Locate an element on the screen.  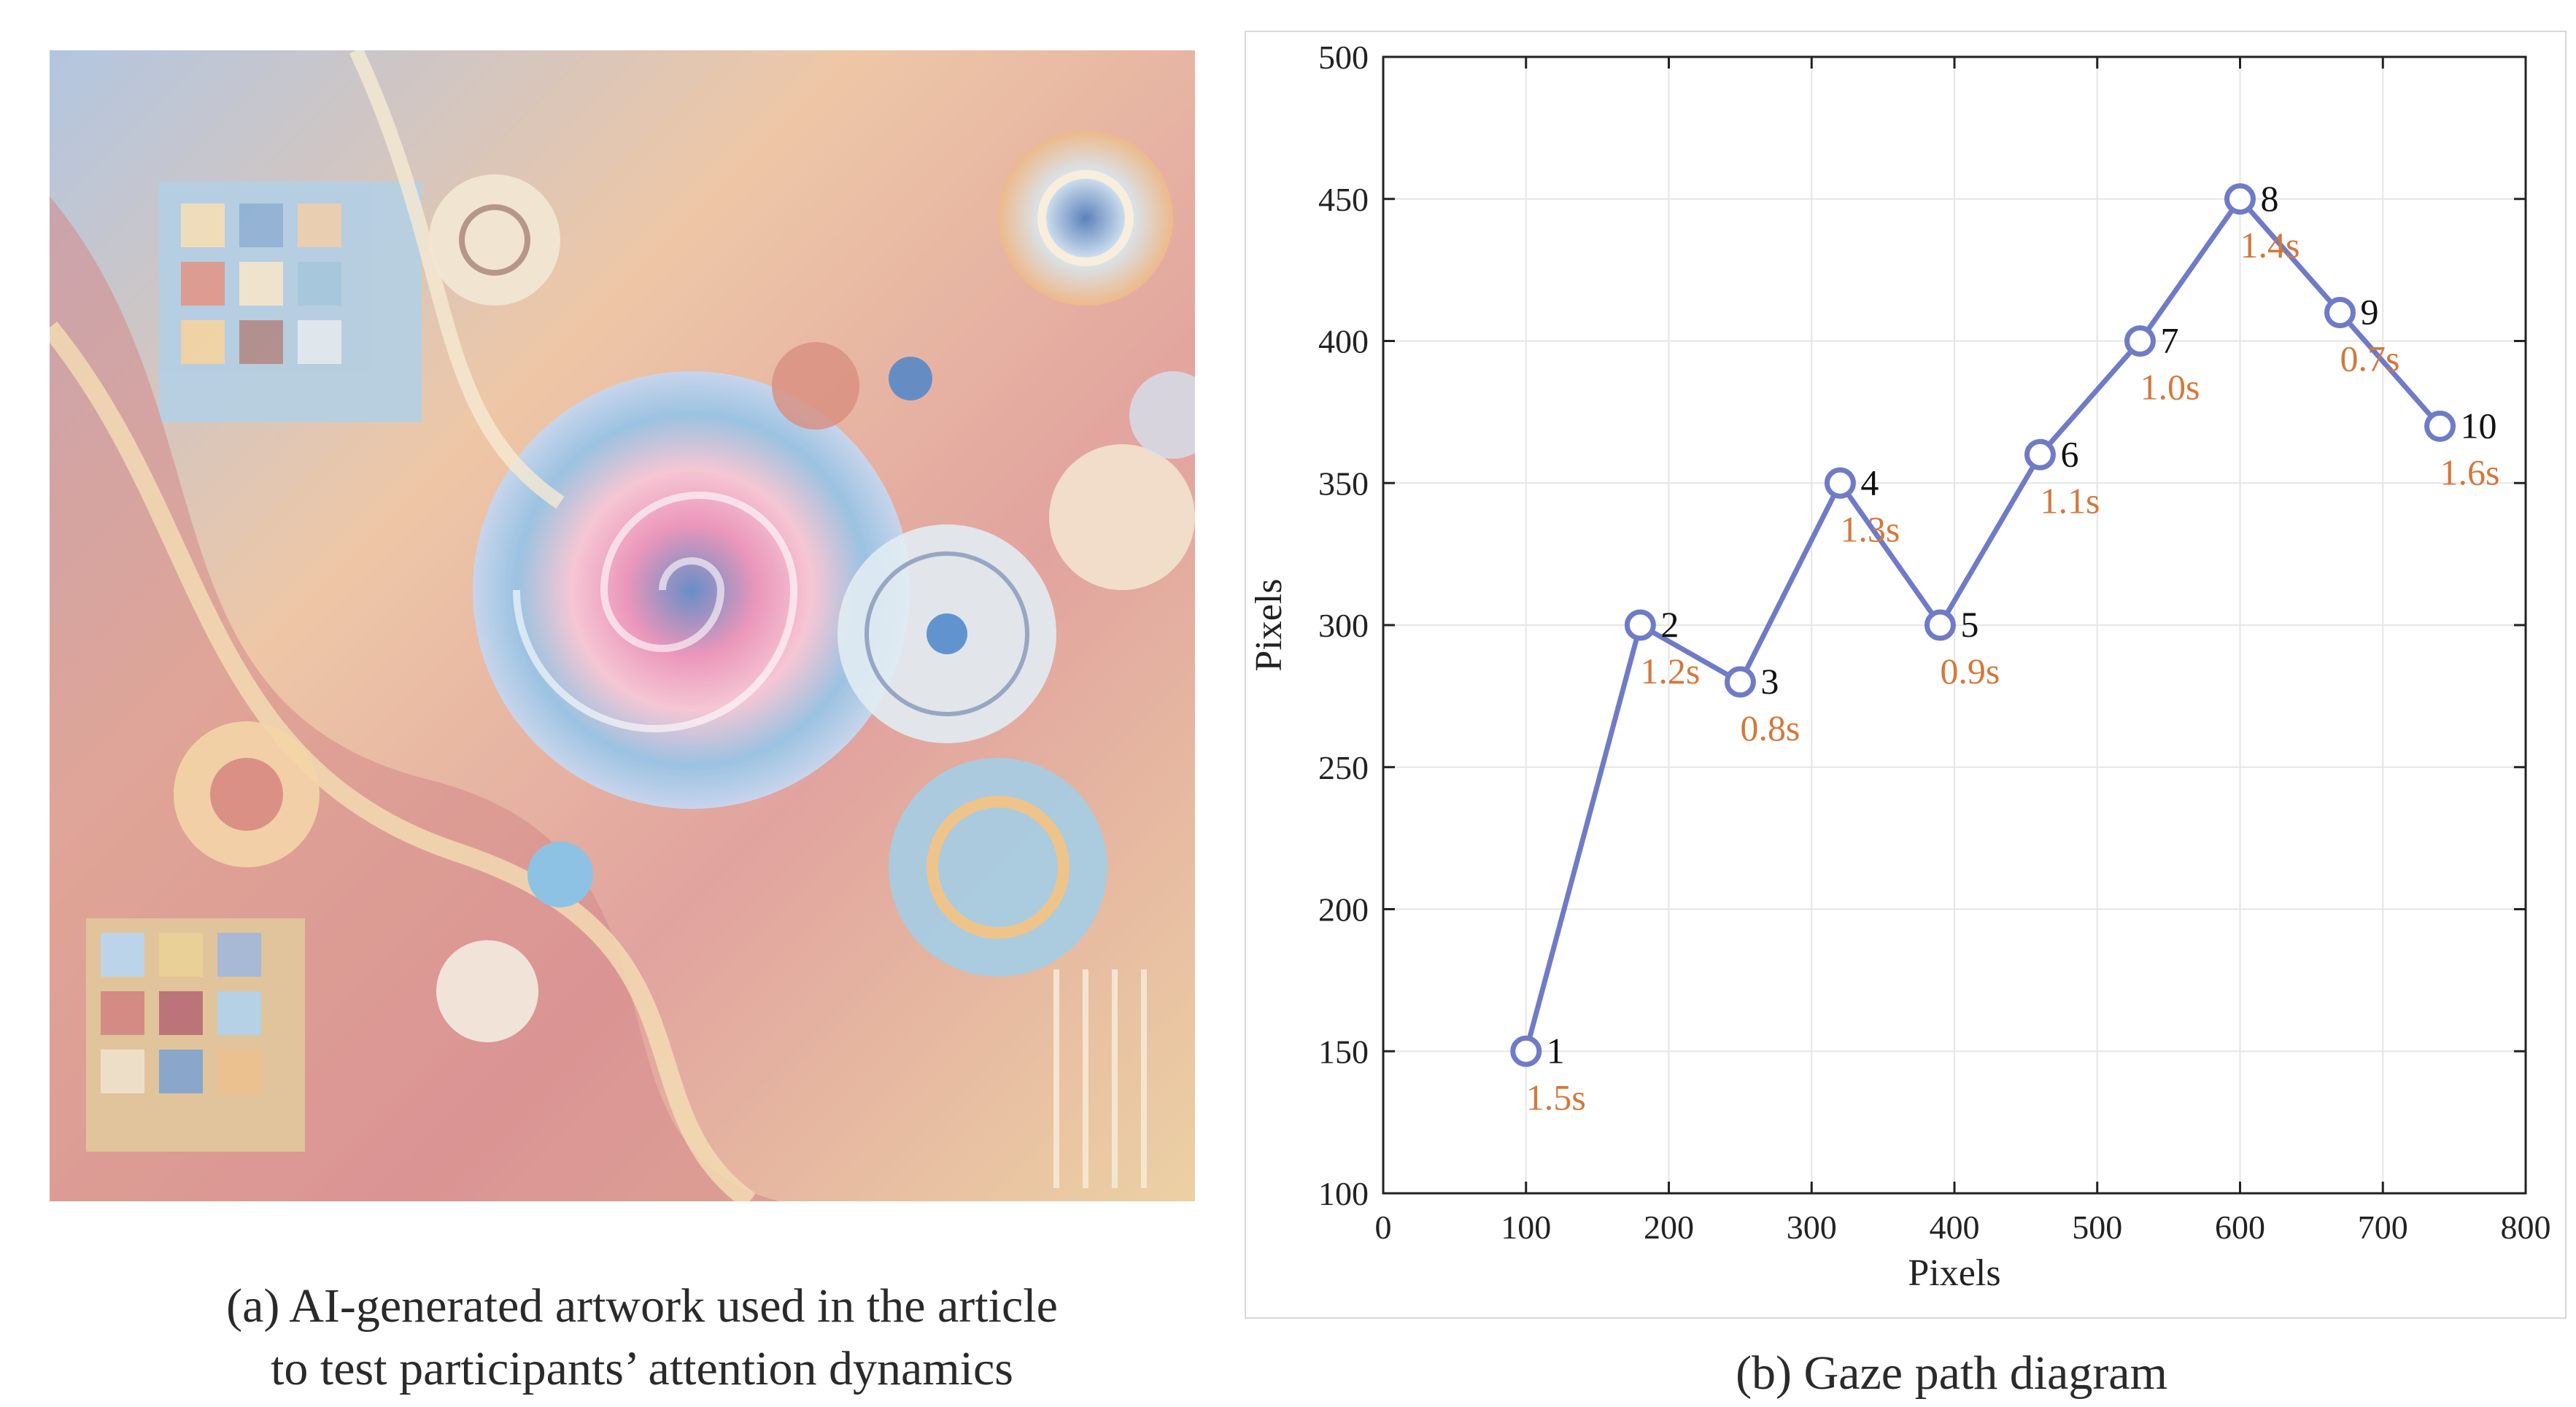
gaze-point-duration-label: 0.7s is located at coordinates (2370, 358).